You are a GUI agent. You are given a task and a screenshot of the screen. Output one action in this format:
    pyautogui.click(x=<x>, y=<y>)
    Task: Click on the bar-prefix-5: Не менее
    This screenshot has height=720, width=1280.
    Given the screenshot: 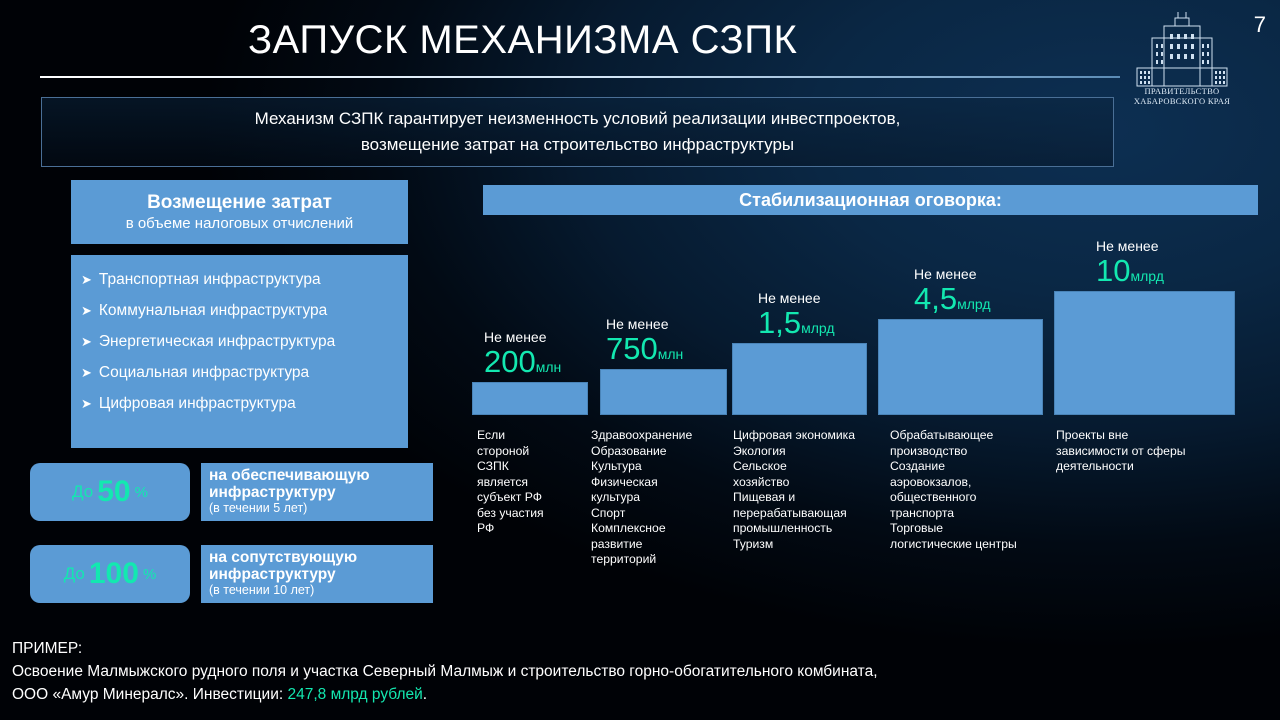 What is the action you would take?
    pyautogui.click(x=1127, y=246)
    